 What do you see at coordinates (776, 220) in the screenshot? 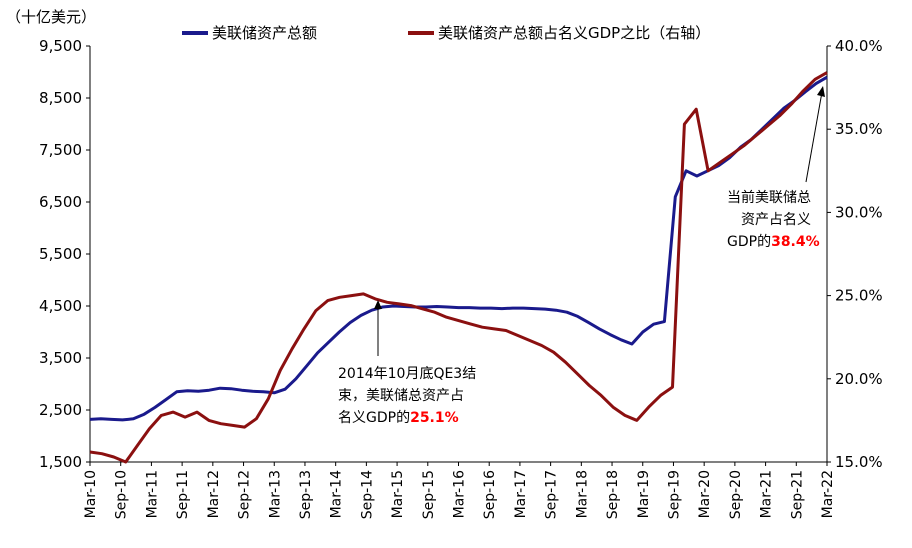
I see `annotation-current-line2: 资产占名义` at bounding box center [776, 220].